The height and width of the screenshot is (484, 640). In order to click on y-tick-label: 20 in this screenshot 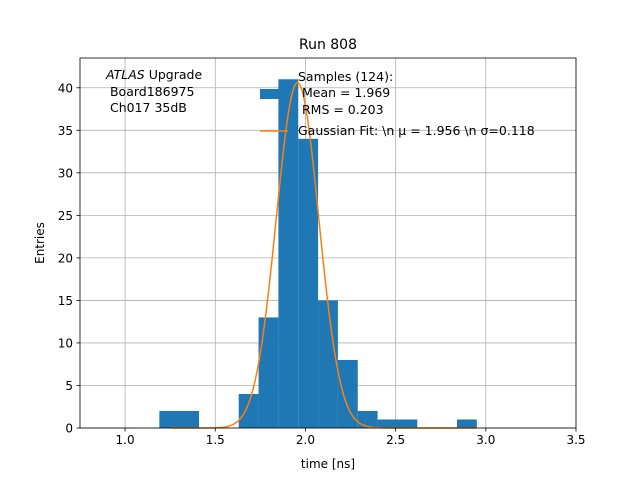, I will do `click(65, 258)`.